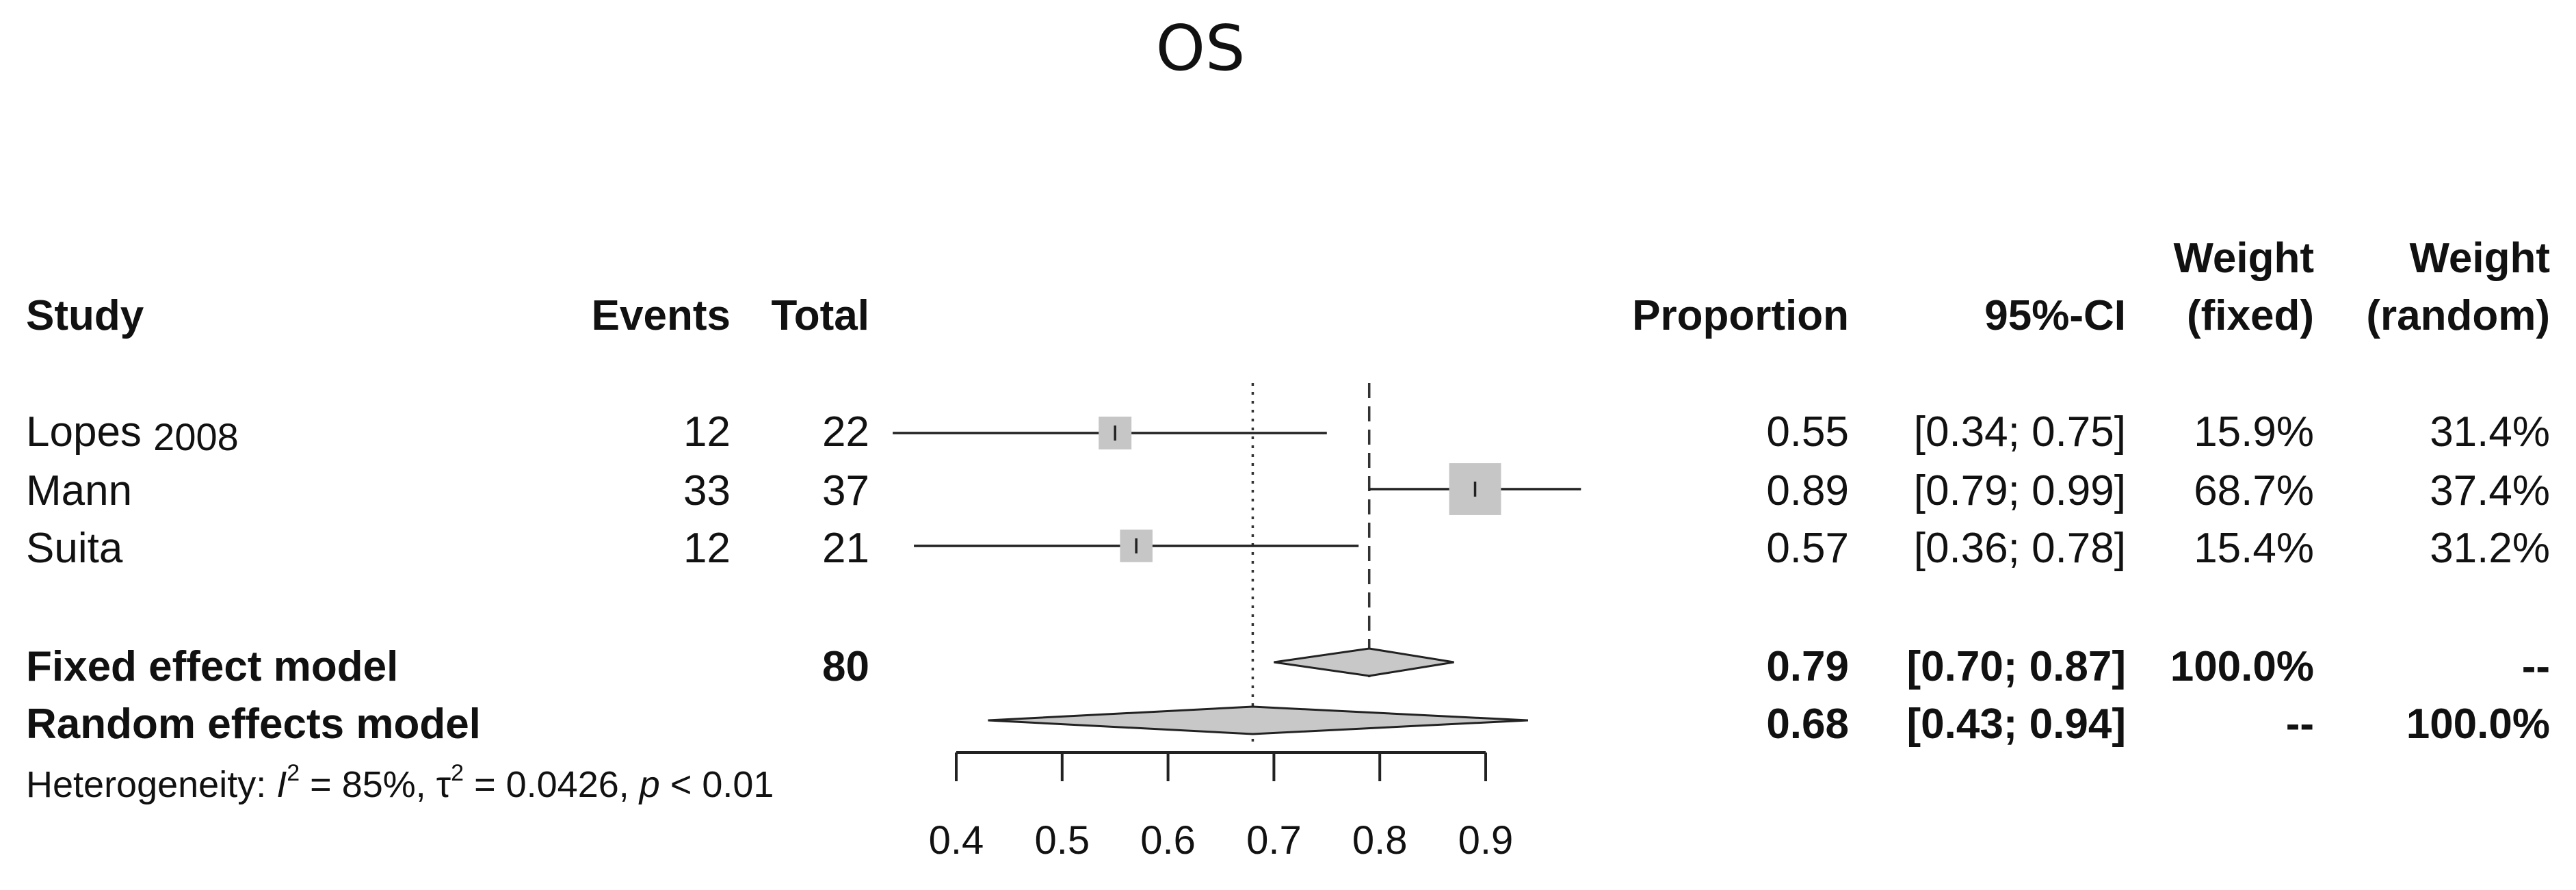  I want to click on header-weight-random-line2: (random), so click(2458, 315).